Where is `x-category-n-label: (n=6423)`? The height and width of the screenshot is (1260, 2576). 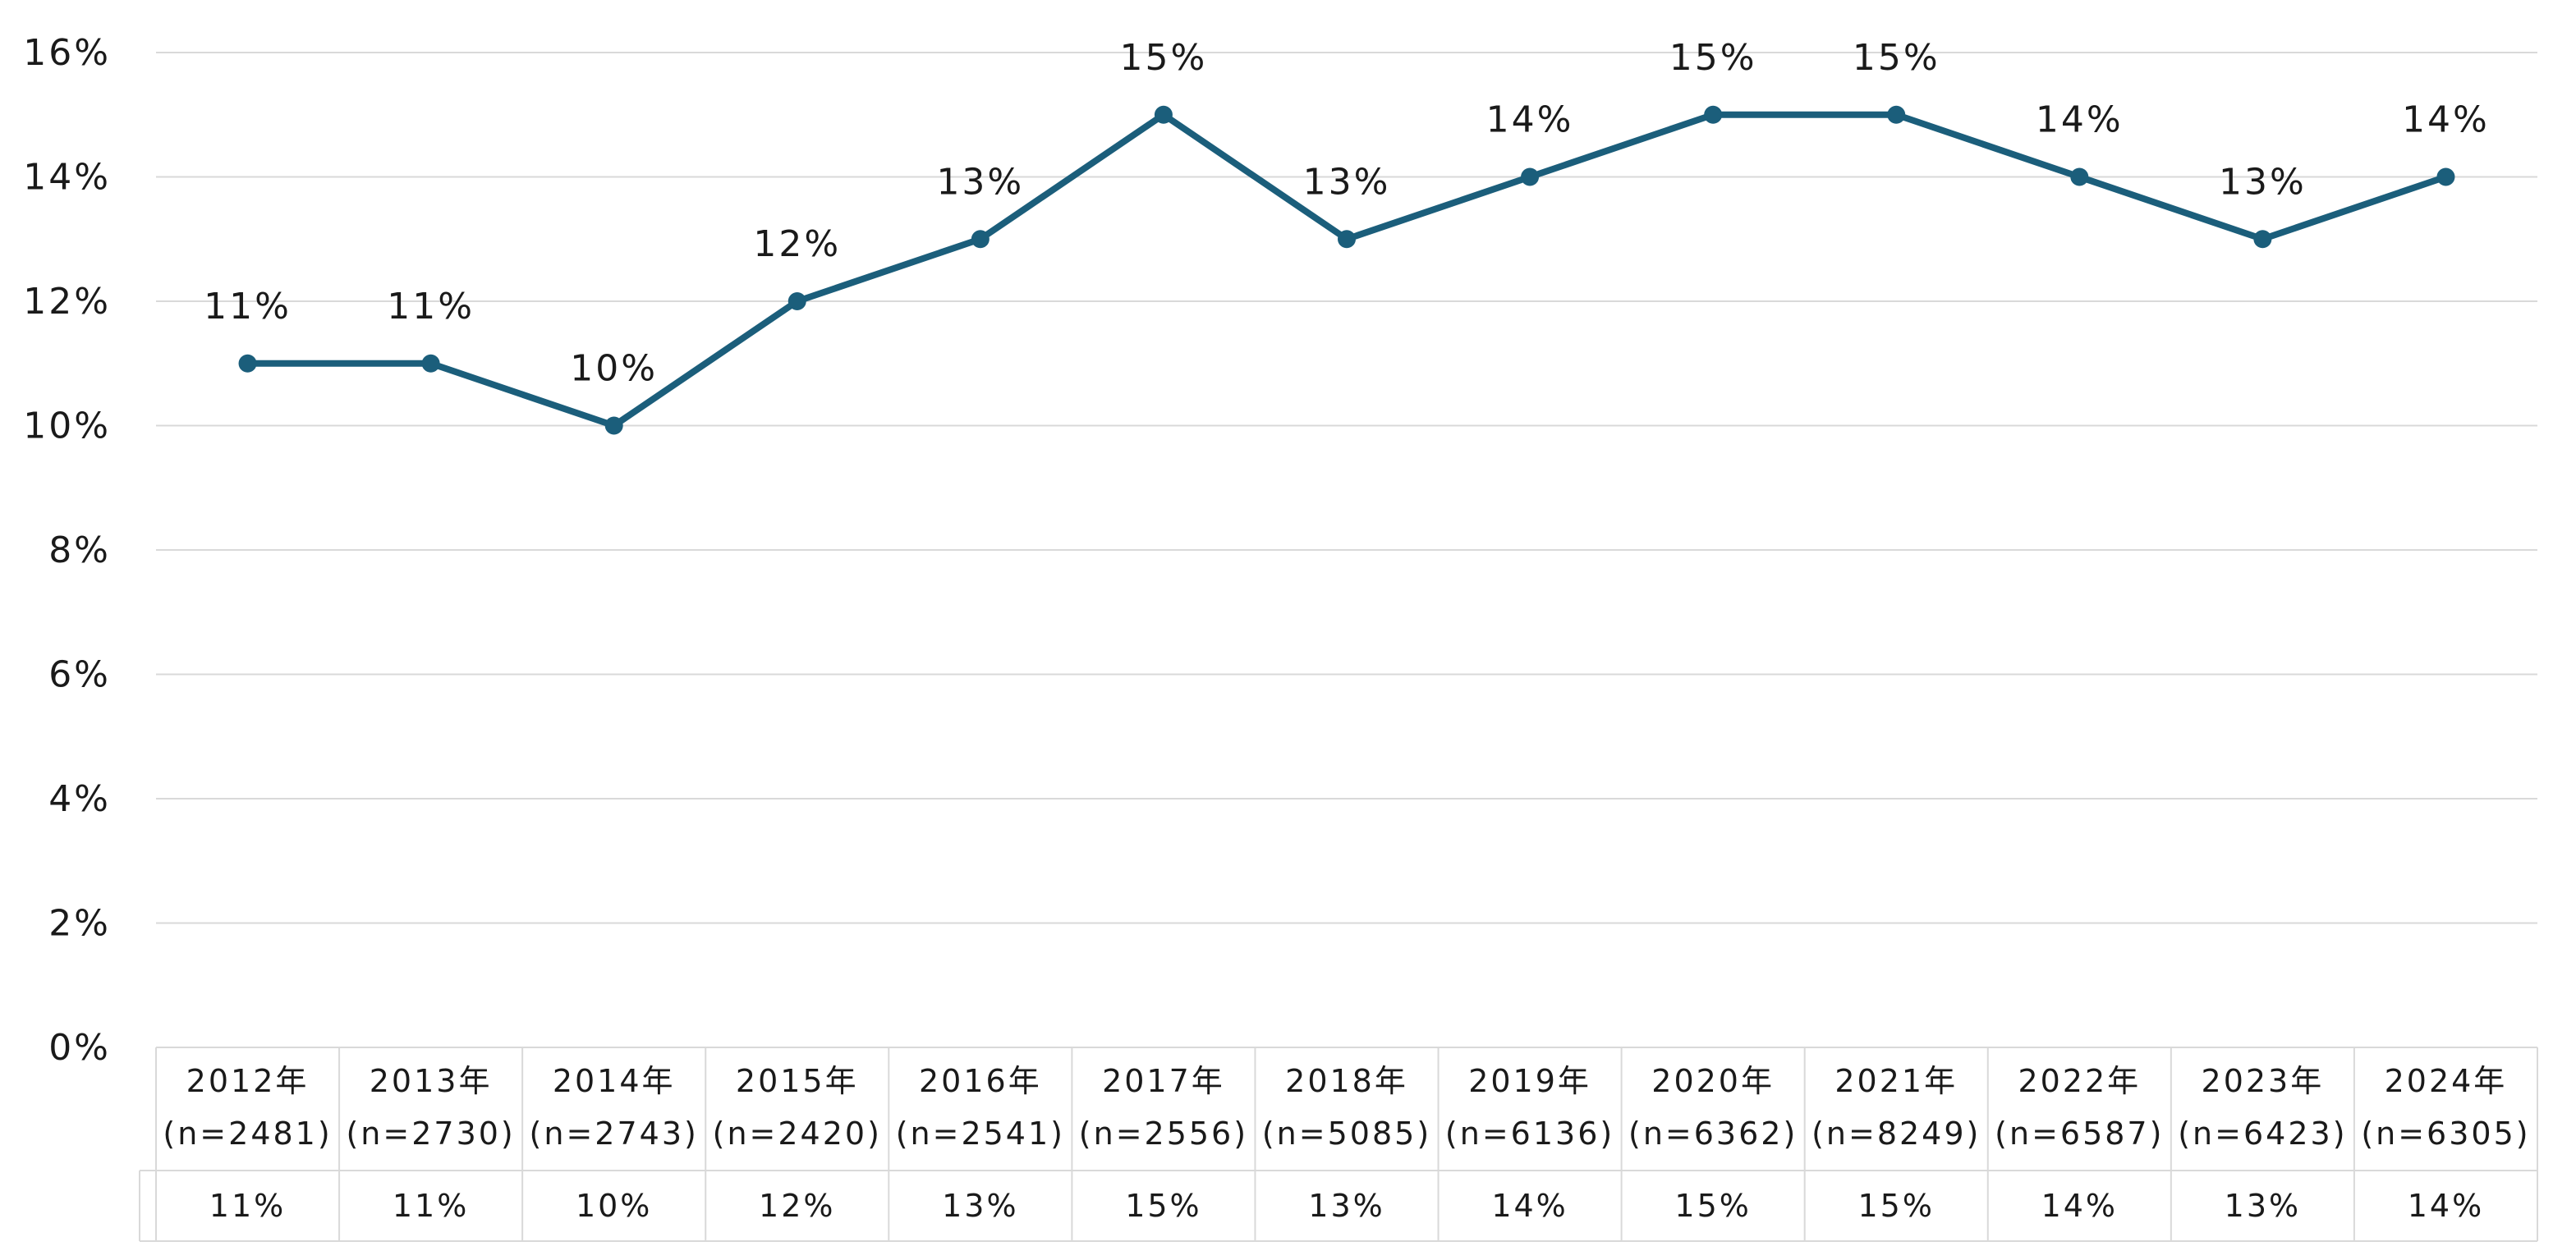
x-category-n-label: (n=6423) is located at coordinates (2262, 1134).